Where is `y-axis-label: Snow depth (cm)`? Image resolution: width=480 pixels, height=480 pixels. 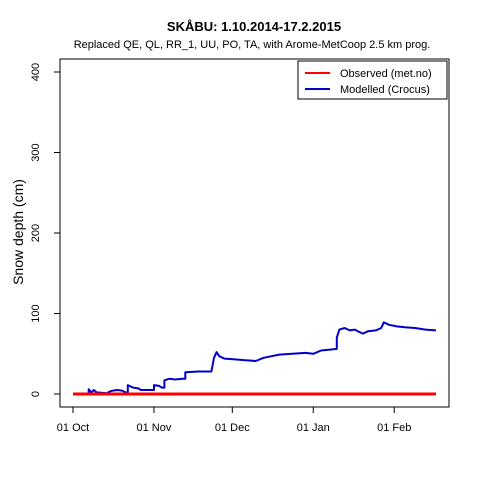 y-axis-label: Snow depth (cm) is located at coordinates (18, 232).